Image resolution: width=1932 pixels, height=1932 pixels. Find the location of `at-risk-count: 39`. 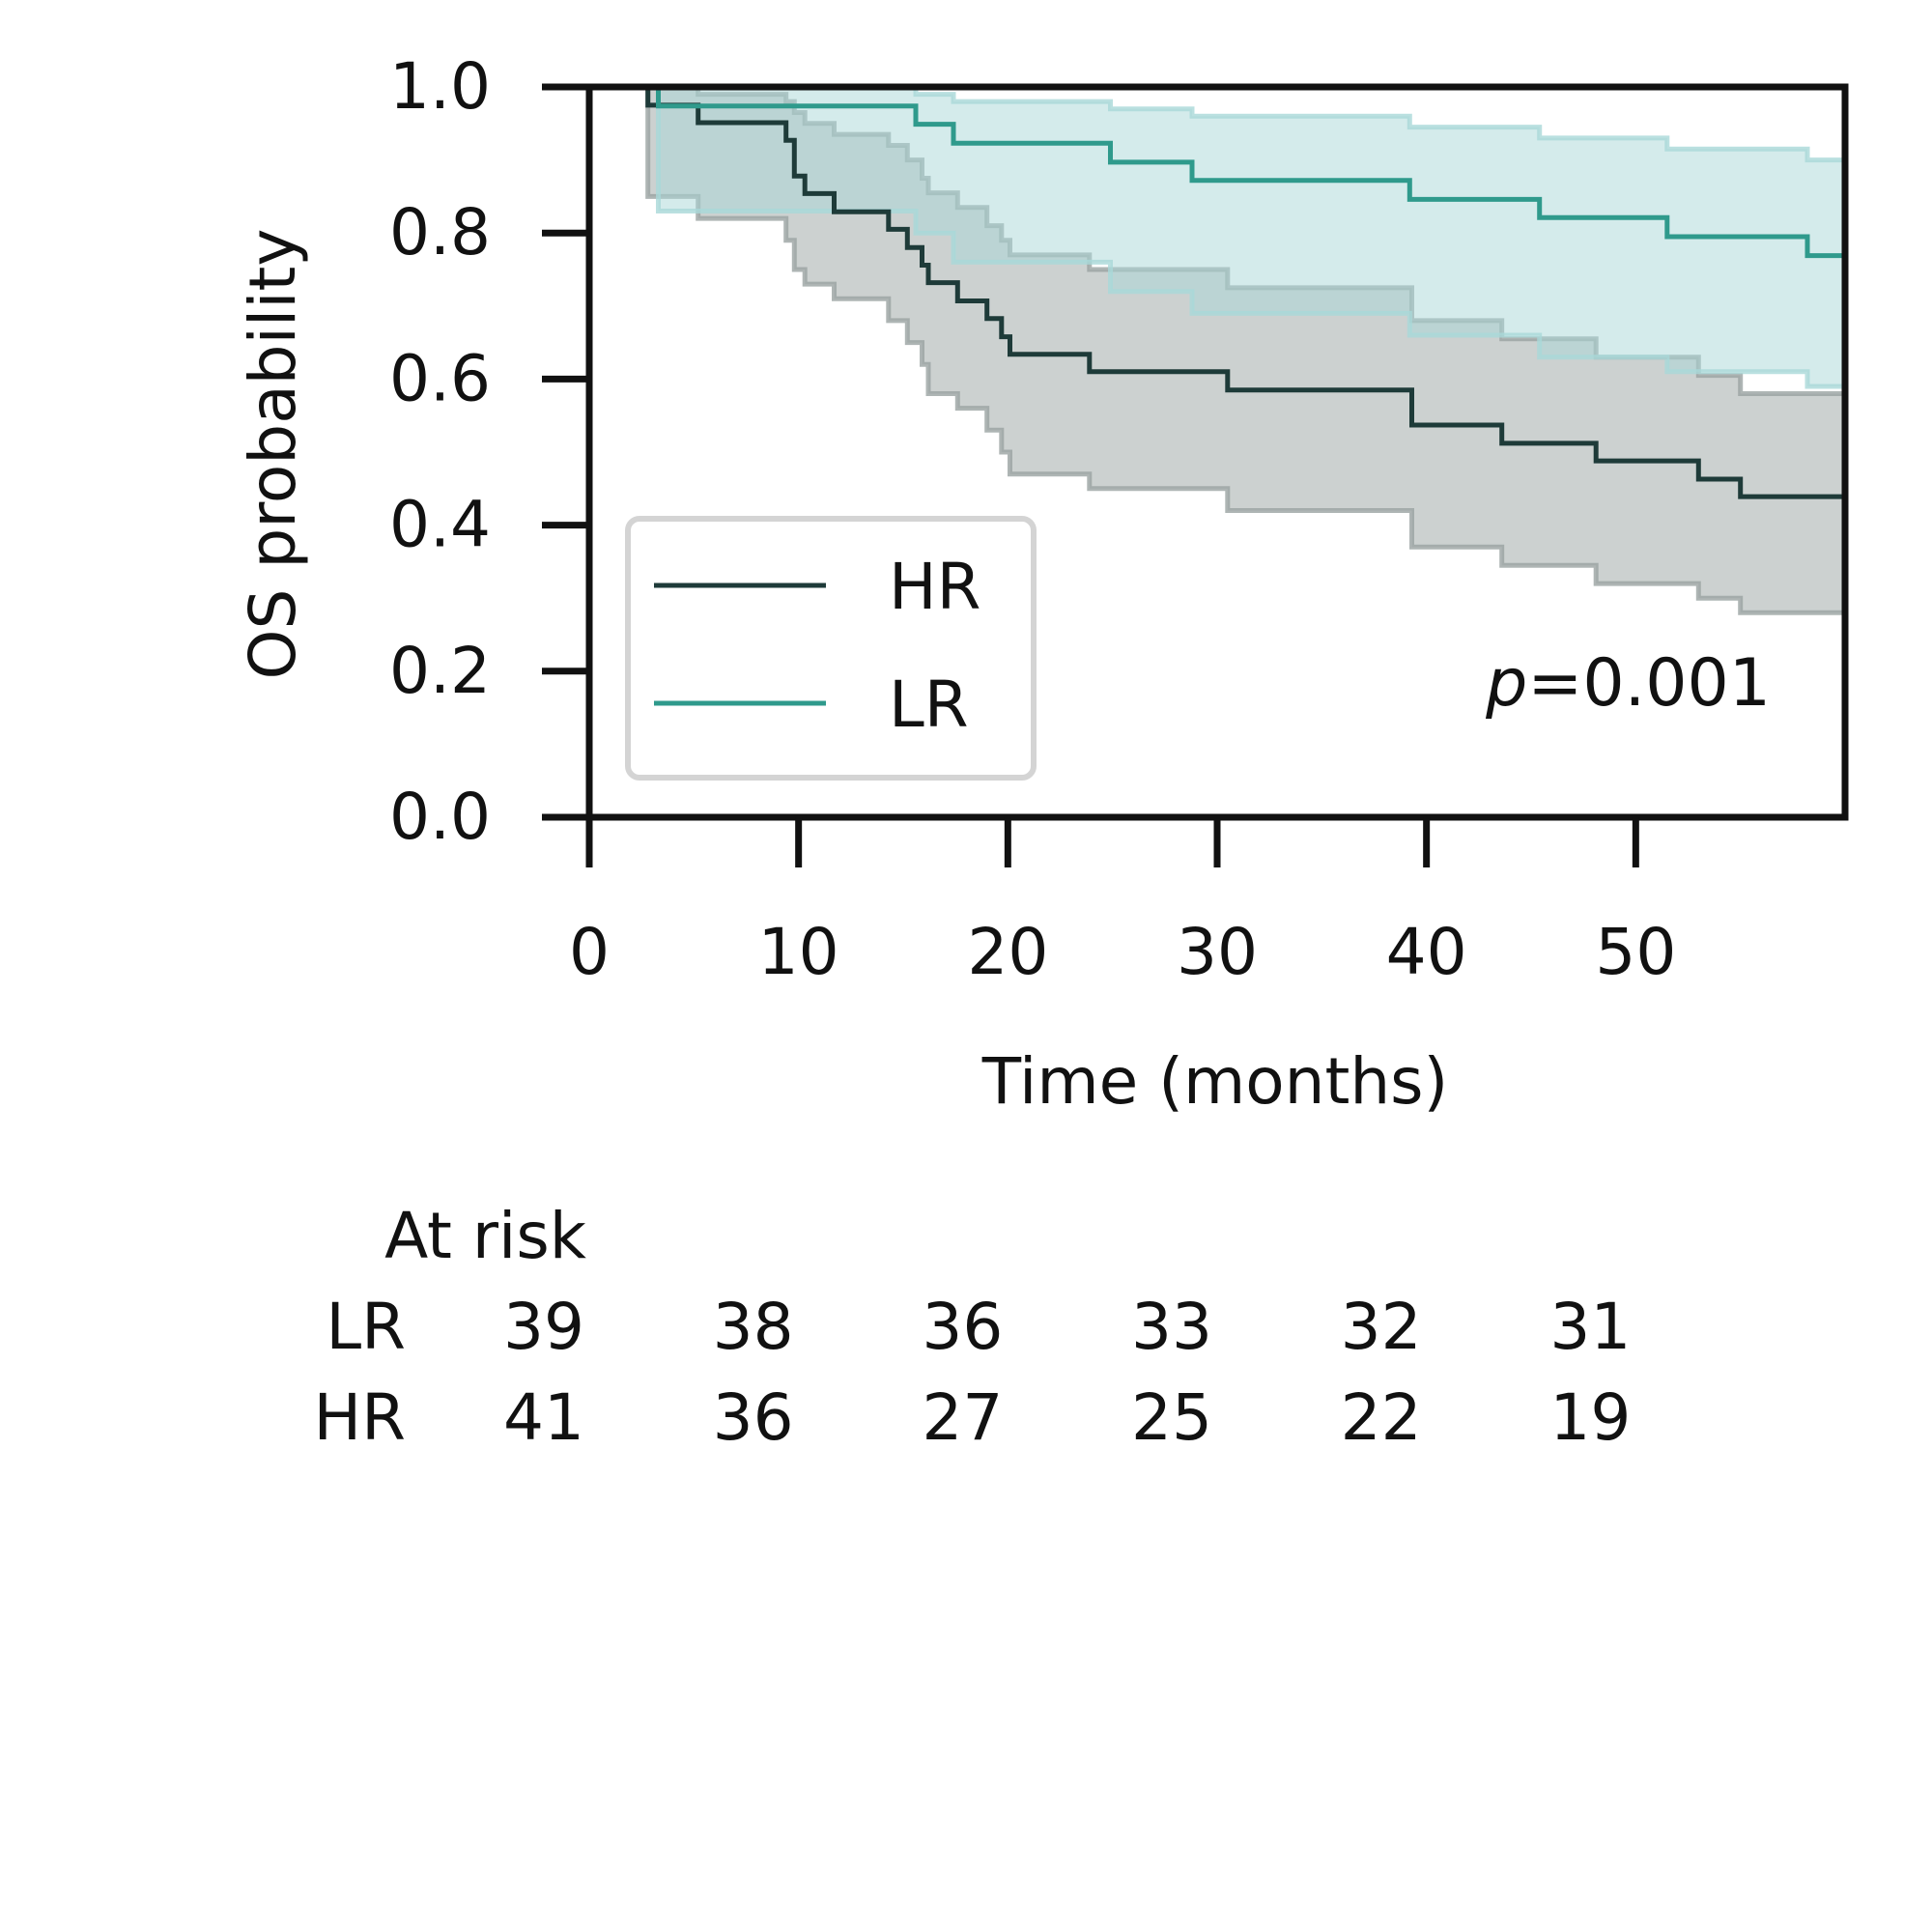

at-risk-count: 39 is located at coordinates (543, 1327).